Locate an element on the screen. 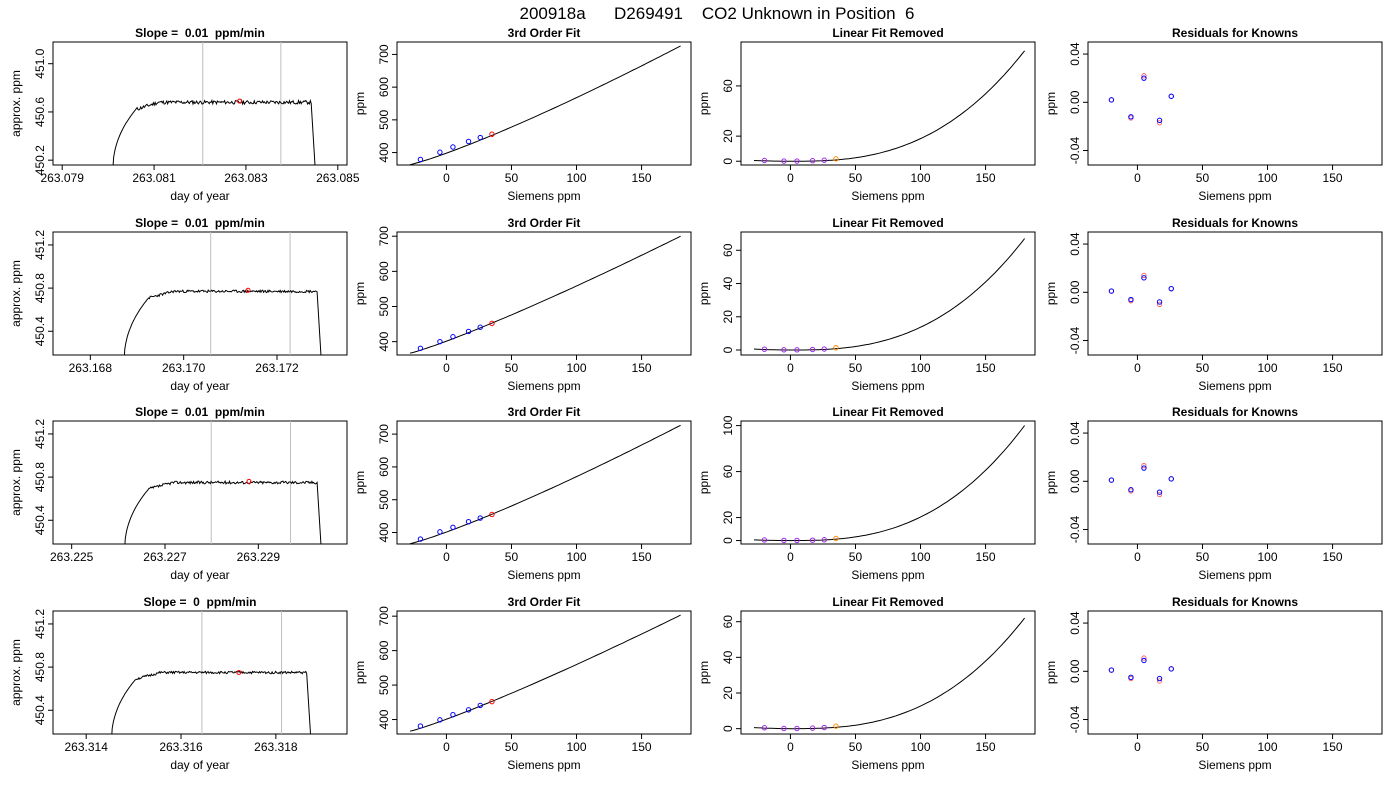 This screenshot has height=800, width=1400. panel-title: Slope = 0.01 ppm/min is located at coordinates (200, 412).